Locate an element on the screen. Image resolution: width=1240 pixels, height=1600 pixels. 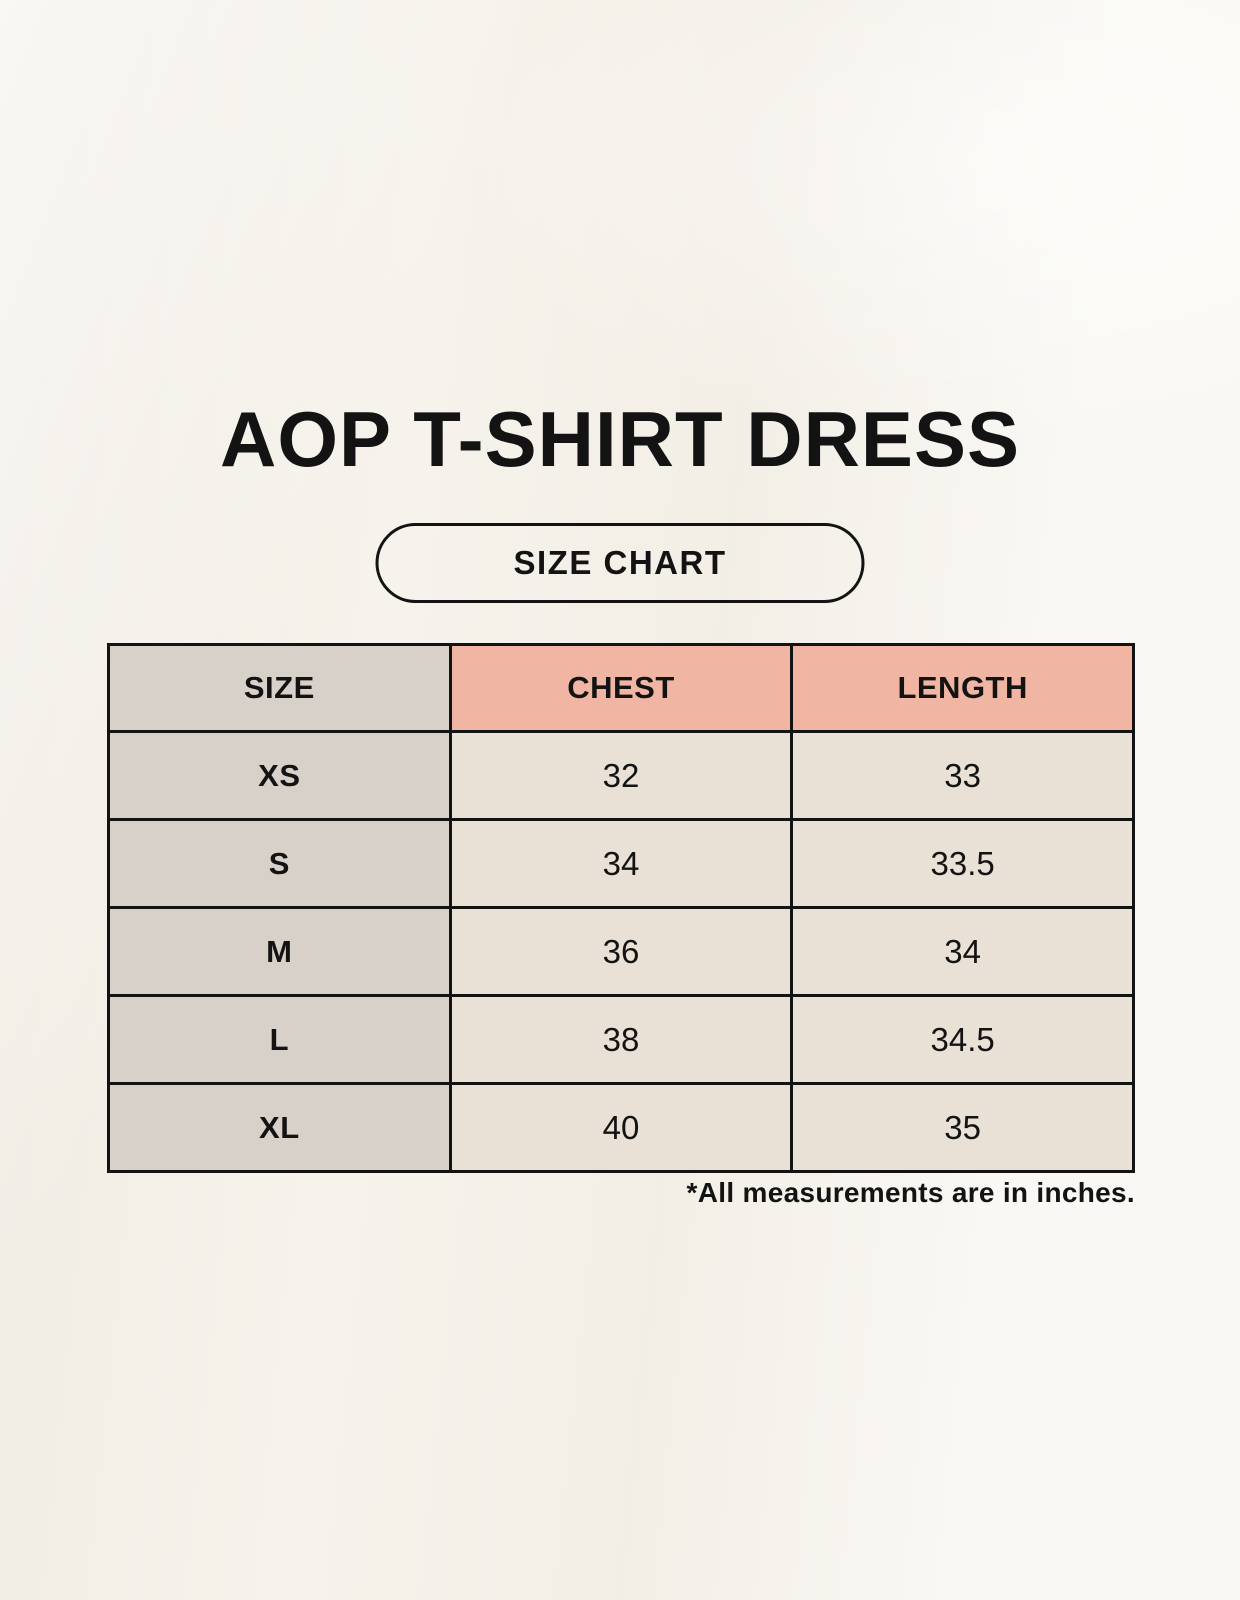
header-chest: CHEST is located at coordinates (621, 688).